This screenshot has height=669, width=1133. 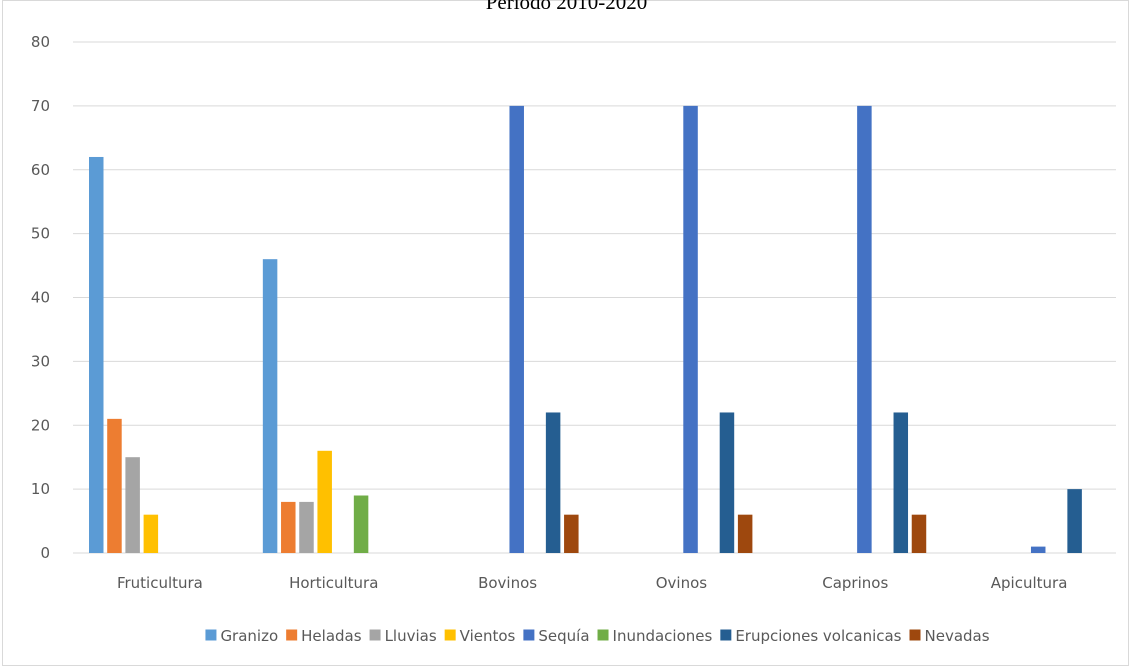 I want to click on x-tick-label: Ovinos, so click(x=682, y=583).